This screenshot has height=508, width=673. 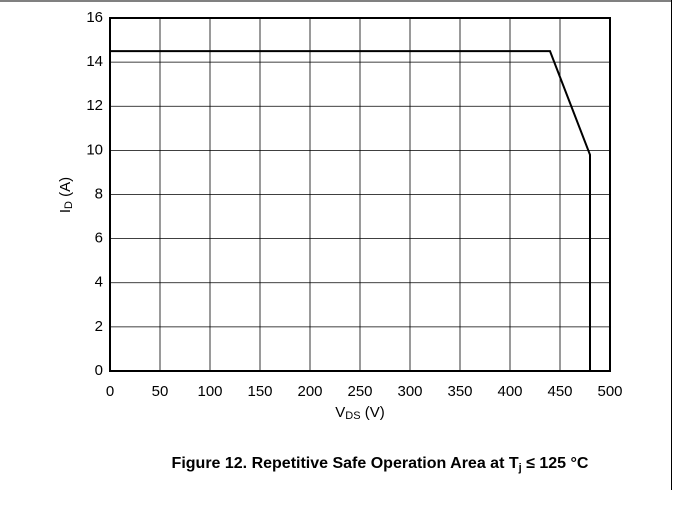 I want to click on y-tick-label: 8, so click(x=99, y=193).